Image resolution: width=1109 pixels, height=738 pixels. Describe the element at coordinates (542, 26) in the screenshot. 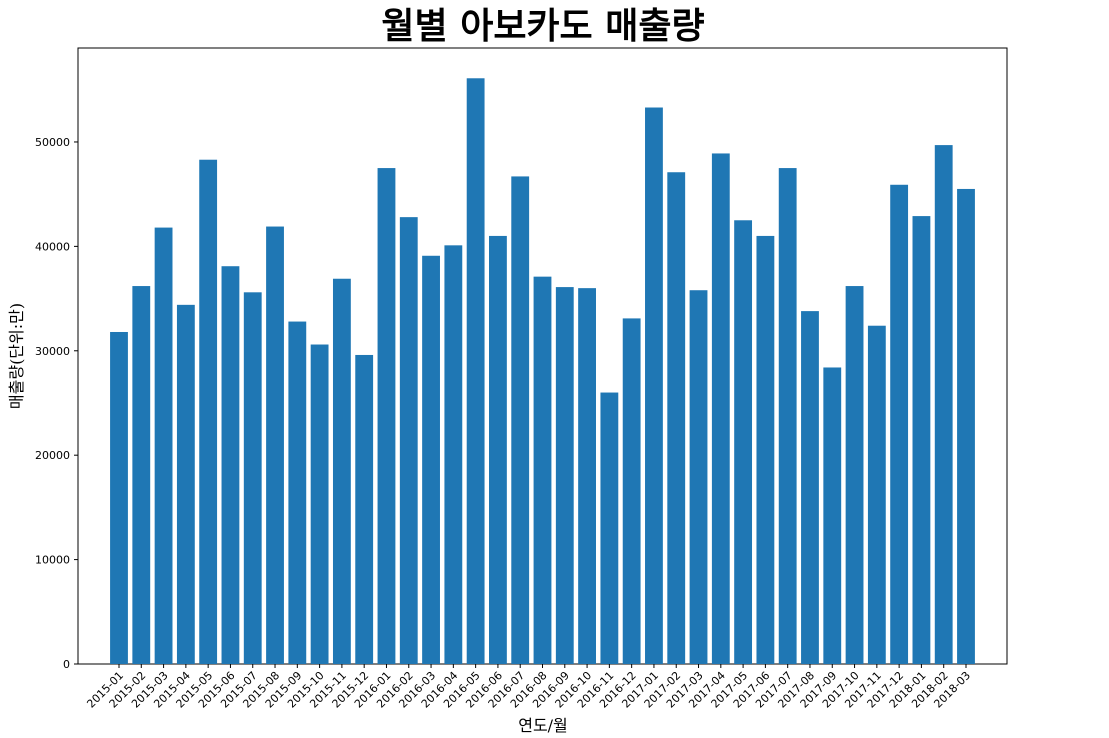

I see `chart-title: 월별 아보카도 매출량` at that location.